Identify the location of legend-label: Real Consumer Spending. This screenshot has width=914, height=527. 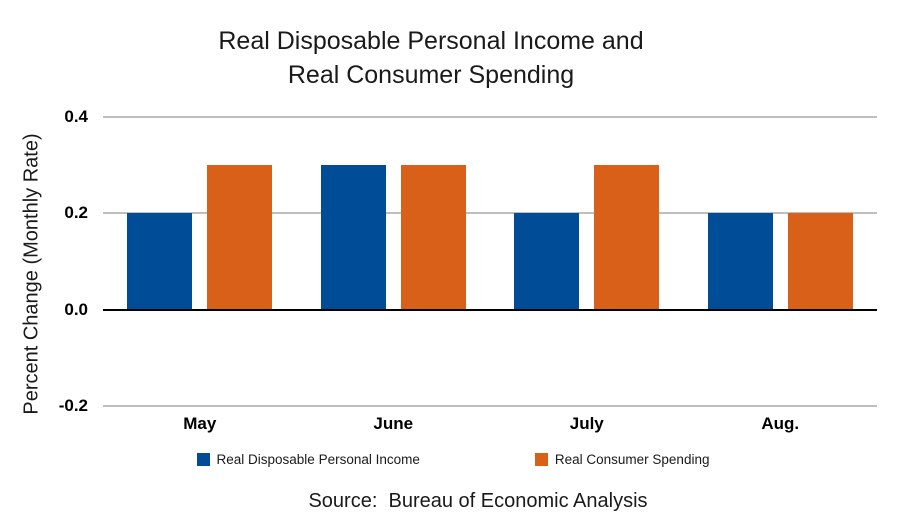
(632, 459).